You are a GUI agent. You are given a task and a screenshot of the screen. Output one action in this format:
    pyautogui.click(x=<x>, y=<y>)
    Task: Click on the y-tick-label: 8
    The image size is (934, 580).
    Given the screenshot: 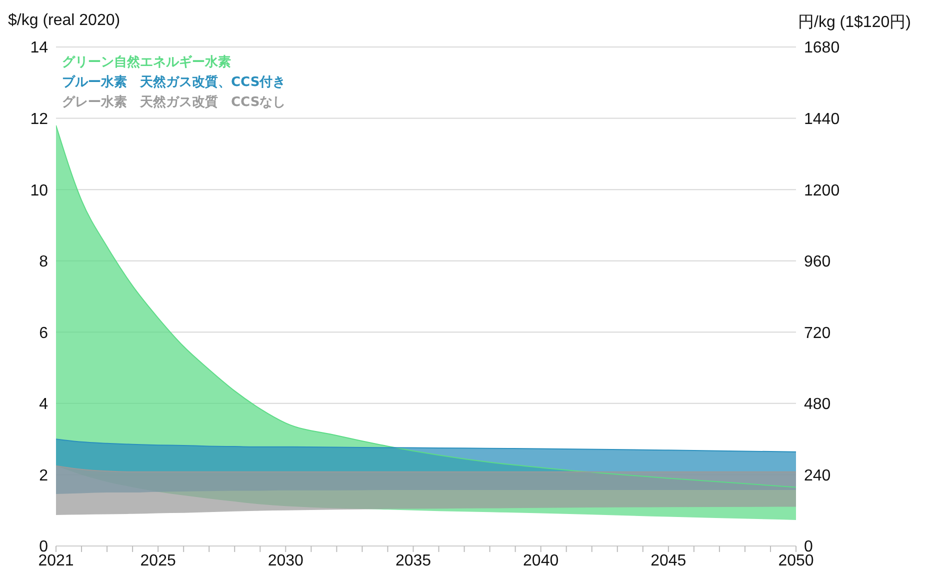 What is the action you would take?
    pyautogui.click(x=43, y=262)
    